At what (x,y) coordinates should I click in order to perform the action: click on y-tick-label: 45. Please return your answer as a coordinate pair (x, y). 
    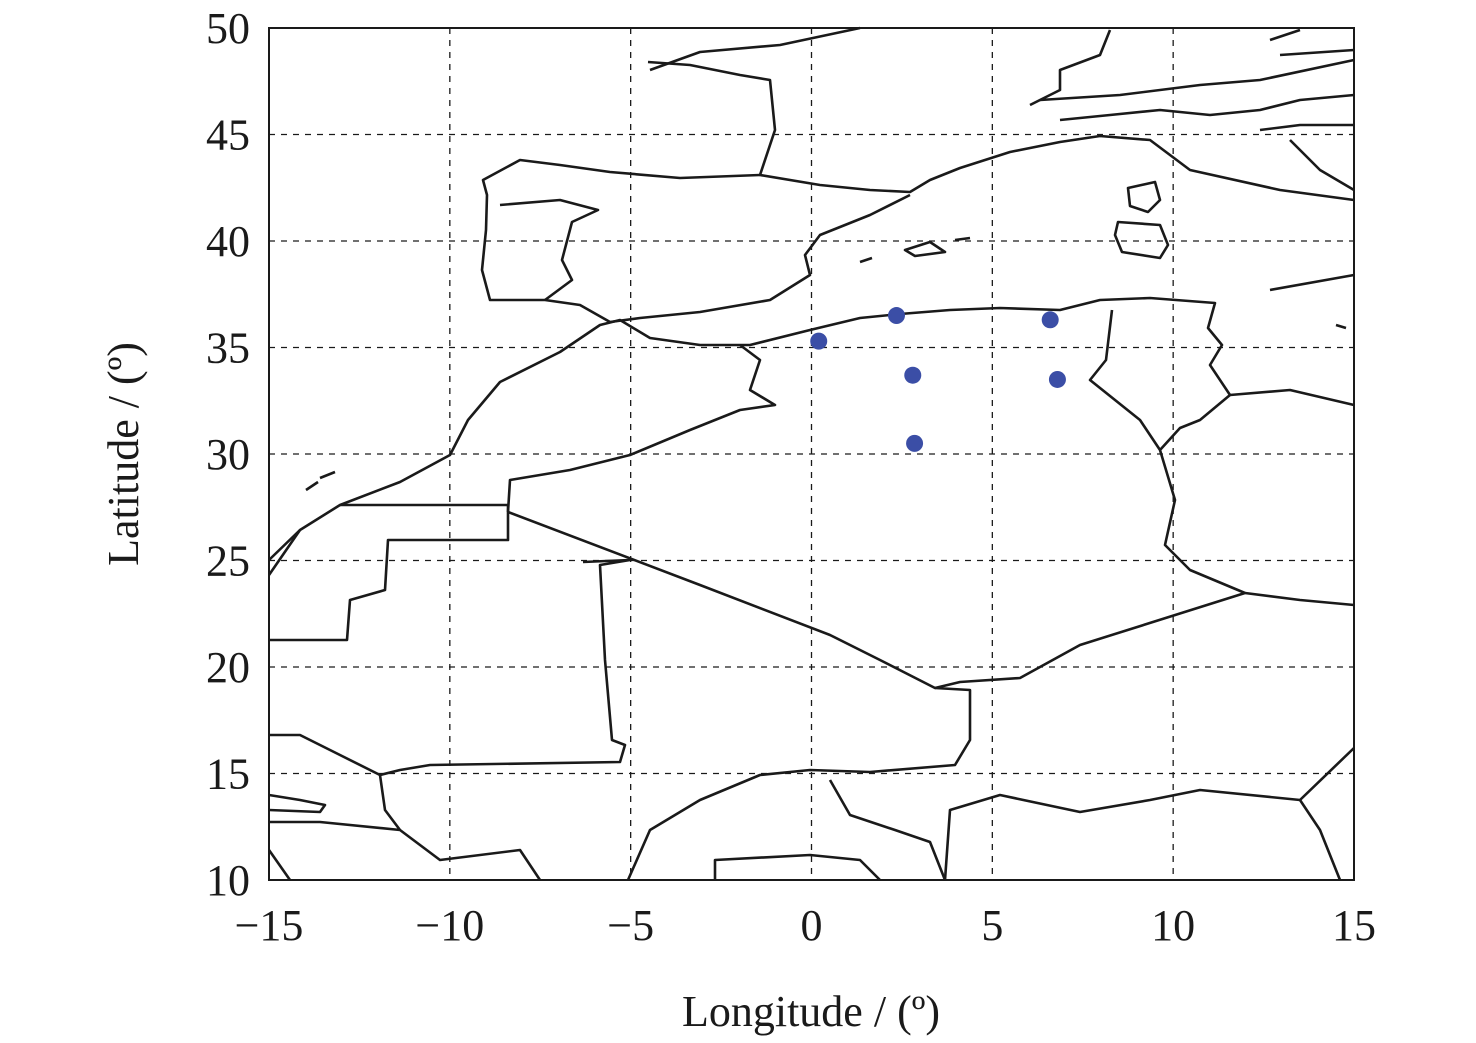
    Looking at the image, I should click on (228, 135).